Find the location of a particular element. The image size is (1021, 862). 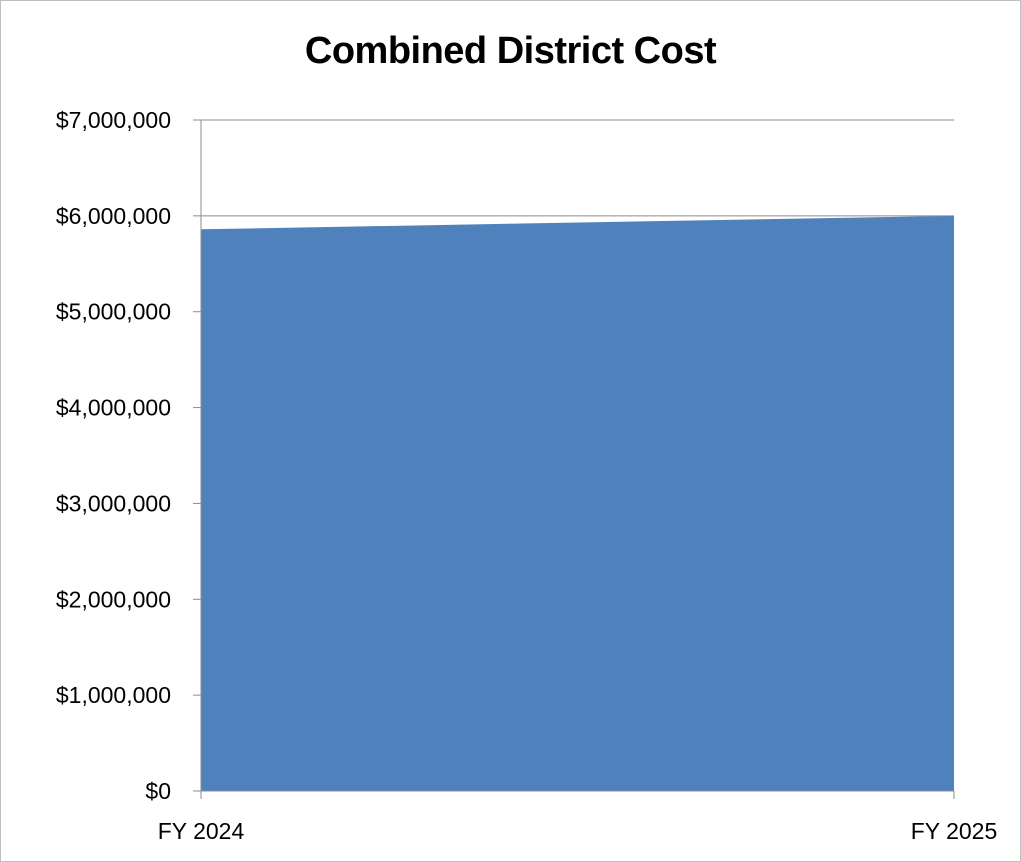

y-tick-label: $6,000,000 is located at coordinates (113, 216).